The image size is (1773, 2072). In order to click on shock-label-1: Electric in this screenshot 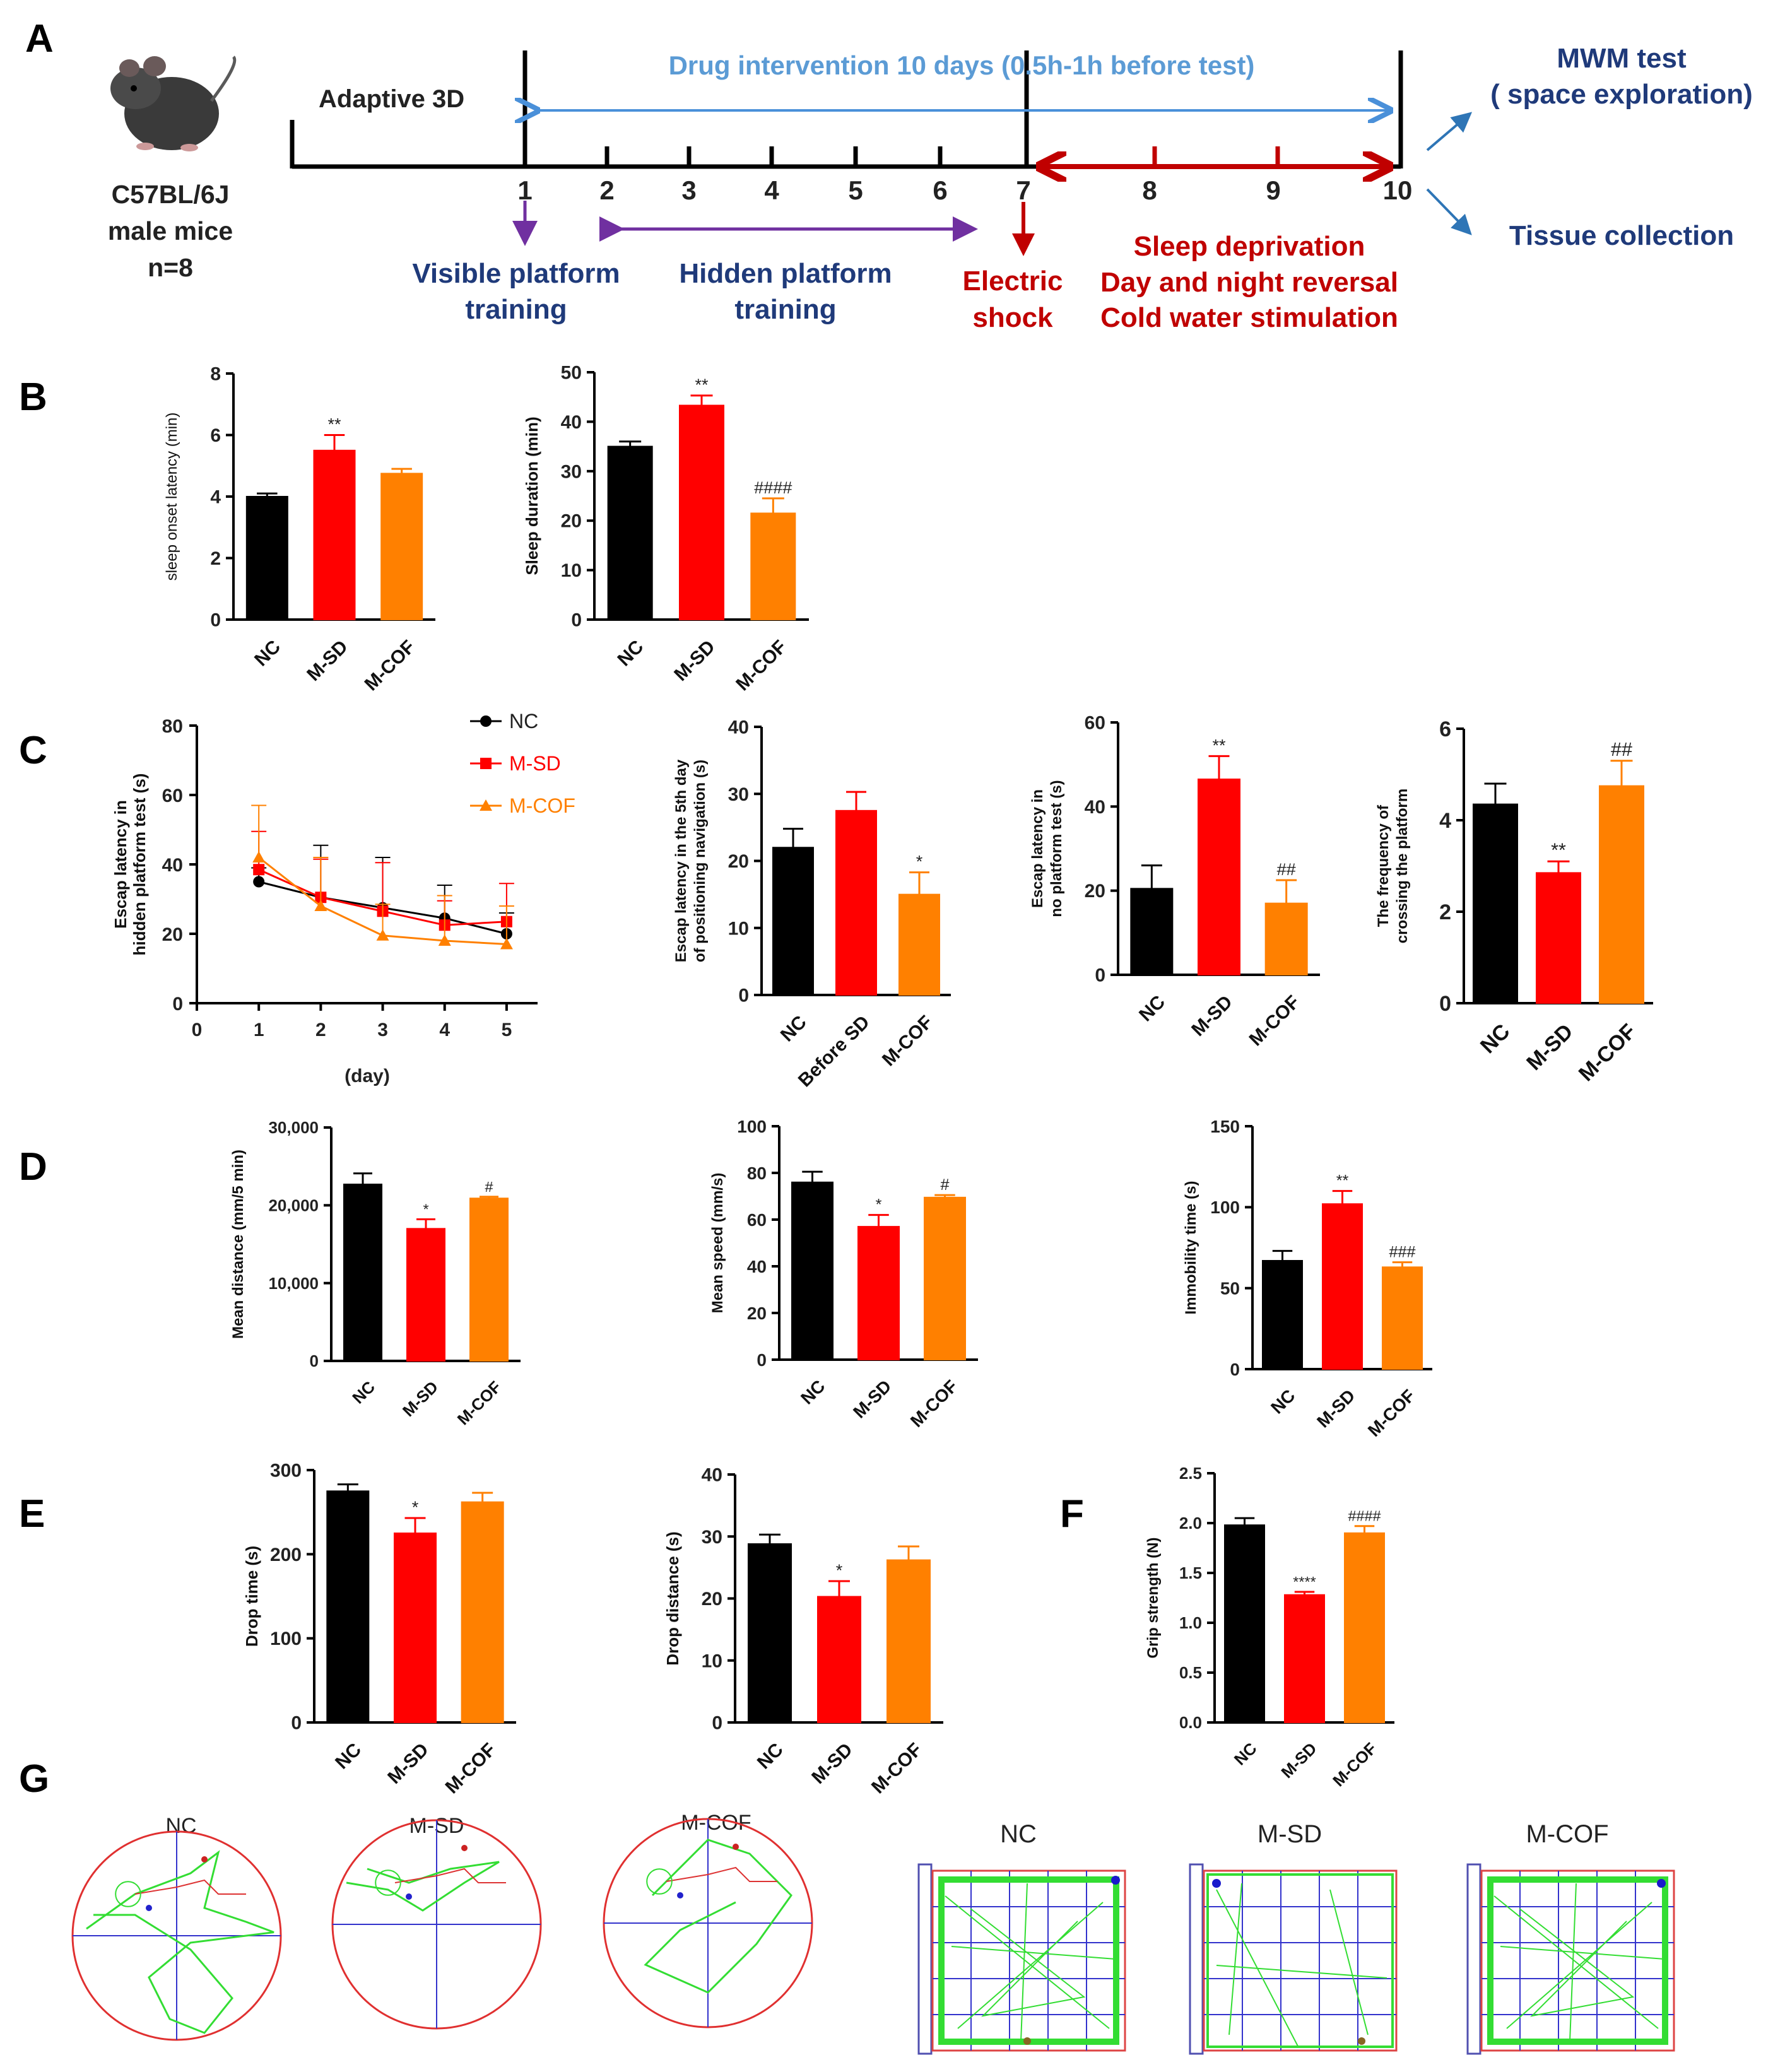, I will do `click(1013, 282)`.